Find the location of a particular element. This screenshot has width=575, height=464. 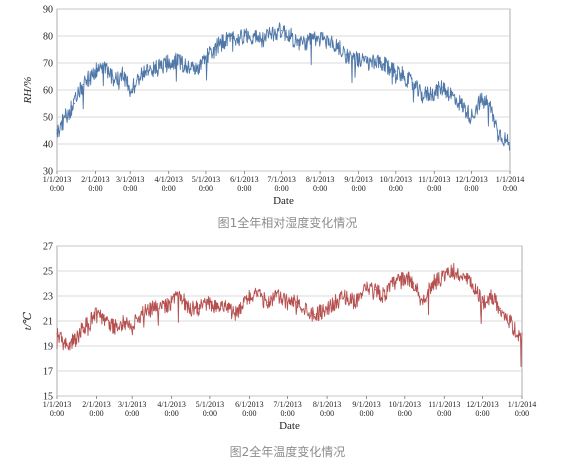

x-tick-label: 10/1/2013 0:00 is located at coordinates (405, 409).